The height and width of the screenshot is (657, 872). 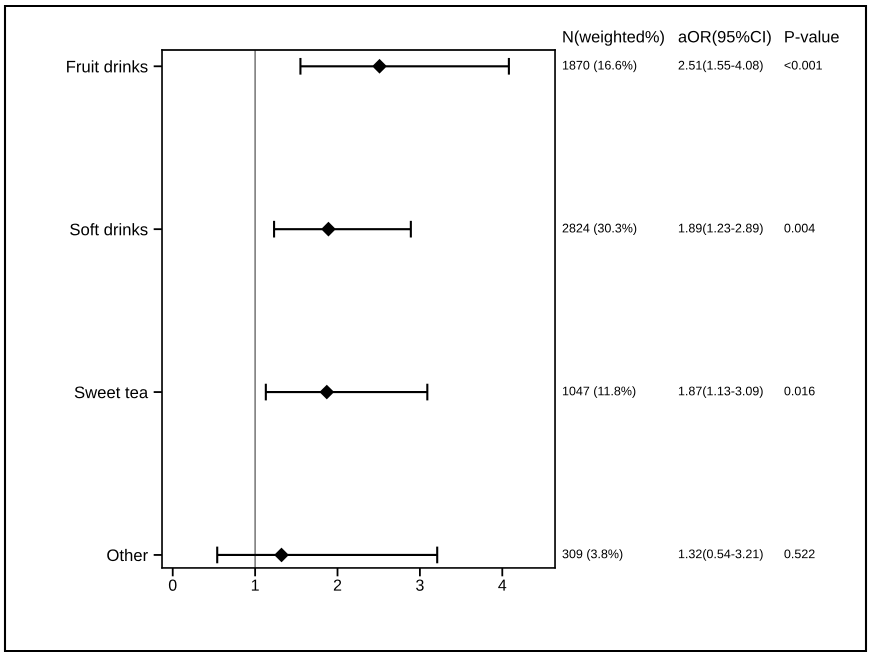 I want to click on text: 0.004, so click(x=799, y=228).